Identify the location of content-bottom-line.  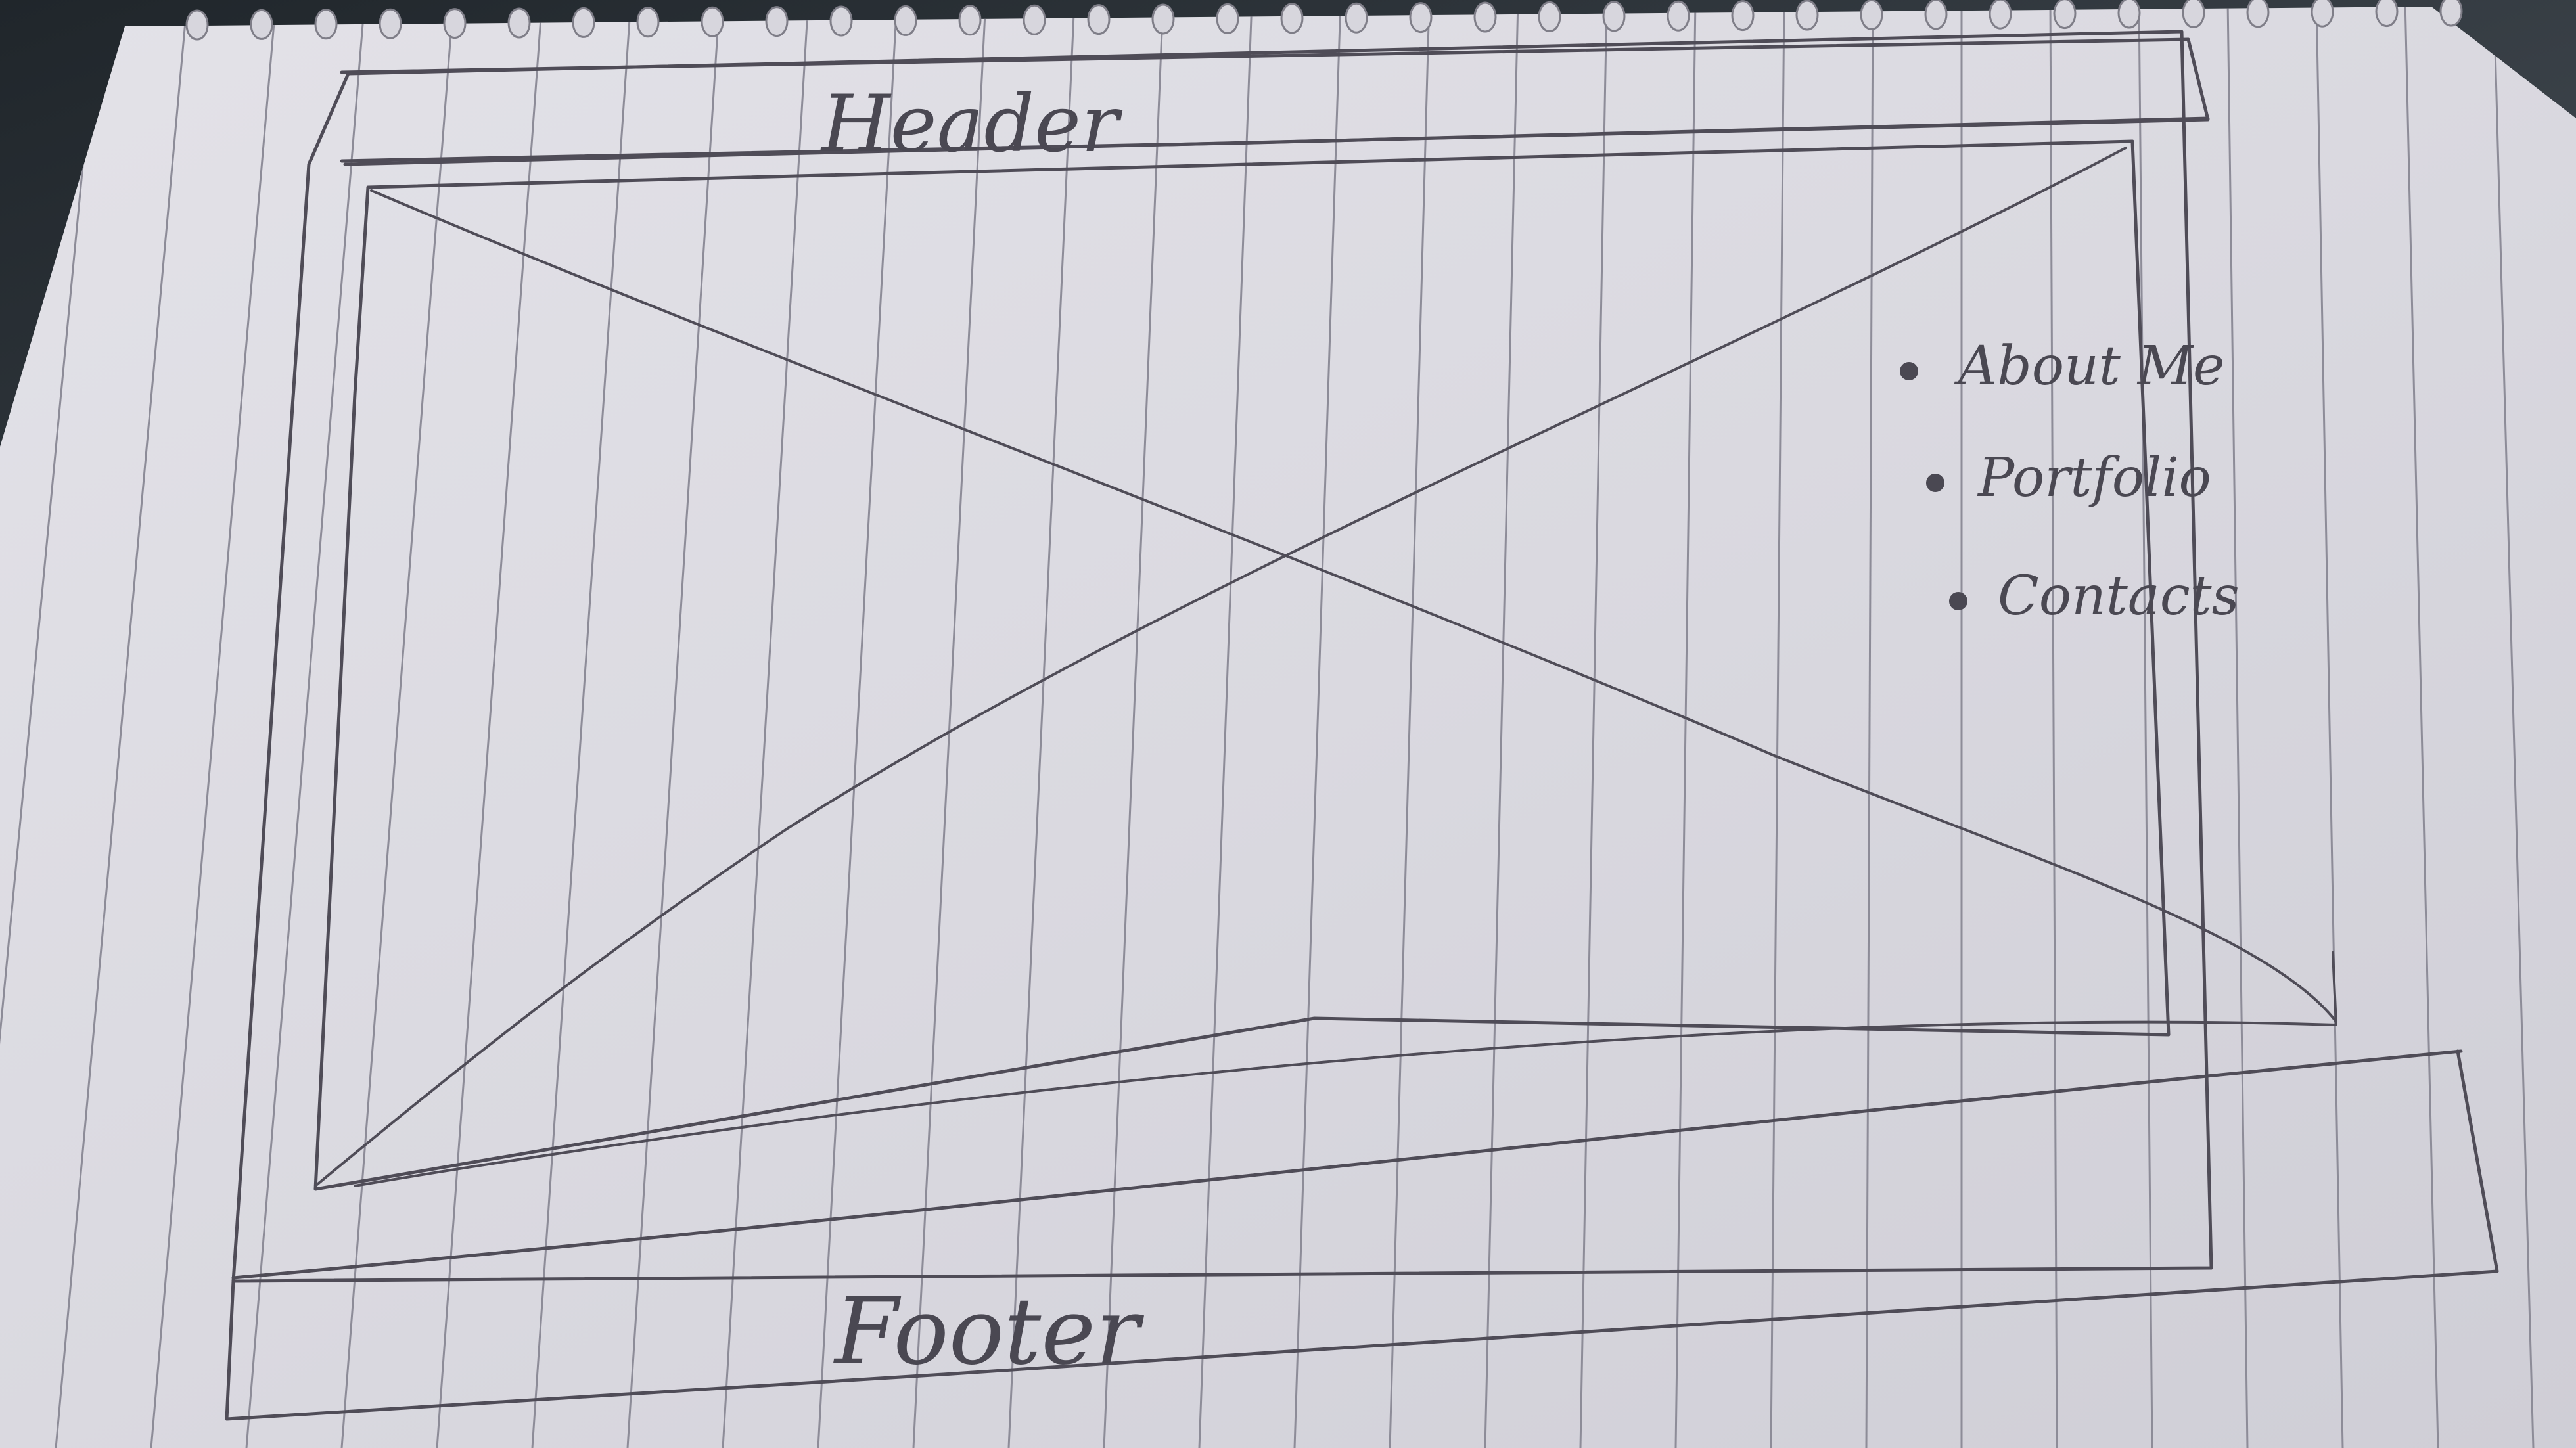
(1346, 1069).